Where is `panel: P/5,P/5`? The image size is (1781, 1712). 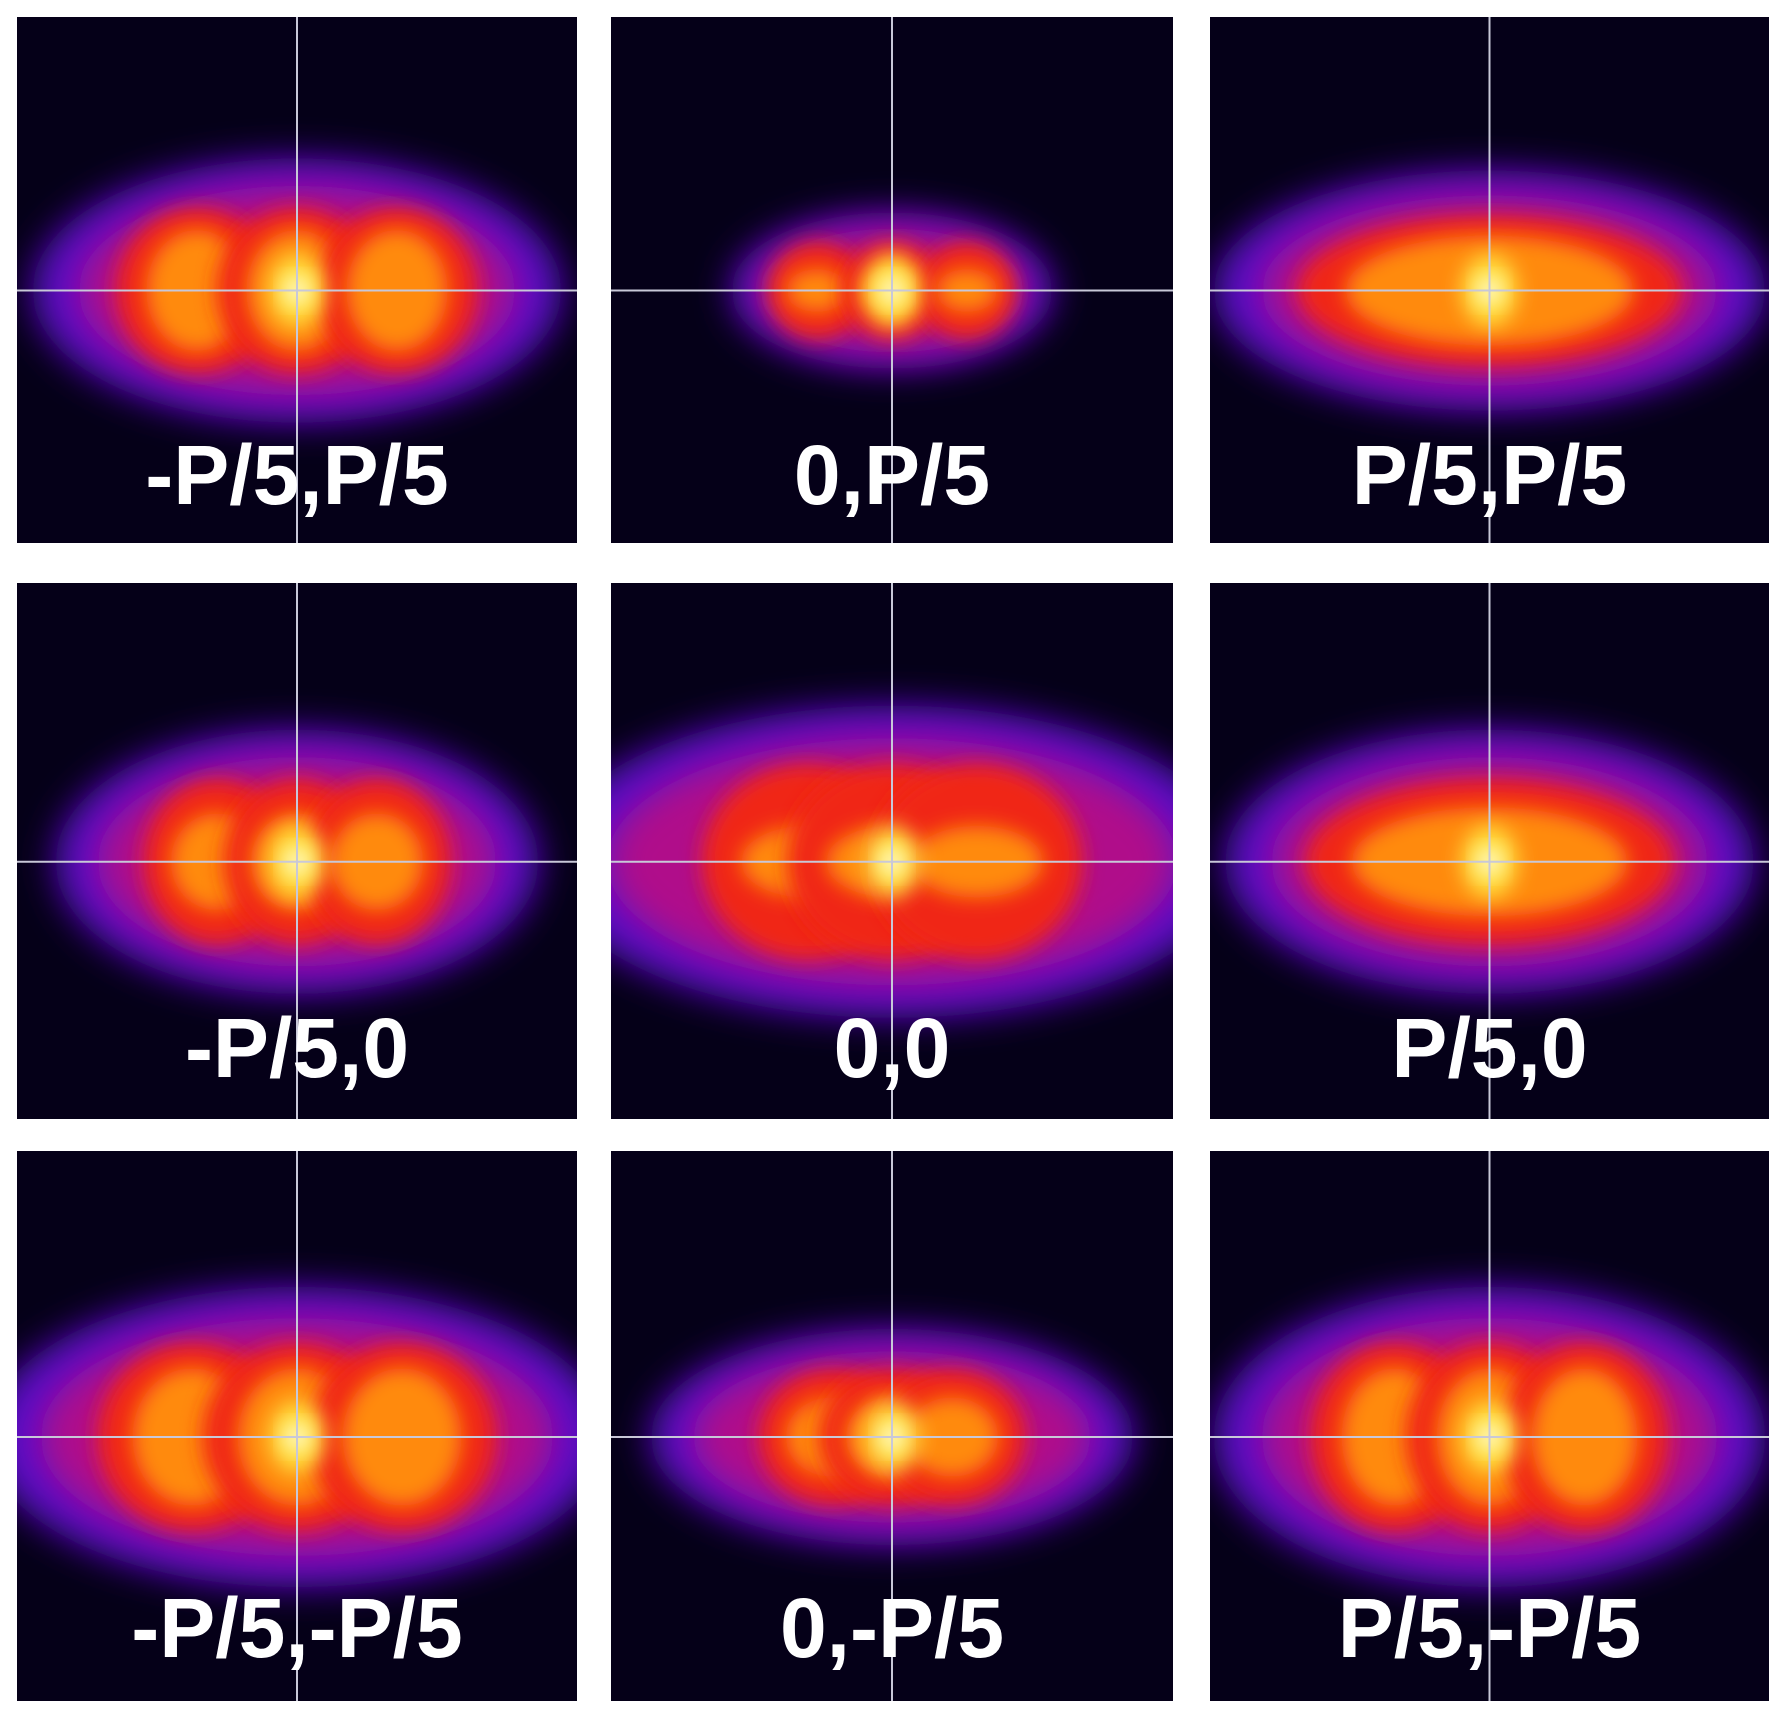 panel: P/5,P/5 is located at coordinates (1489, 280).